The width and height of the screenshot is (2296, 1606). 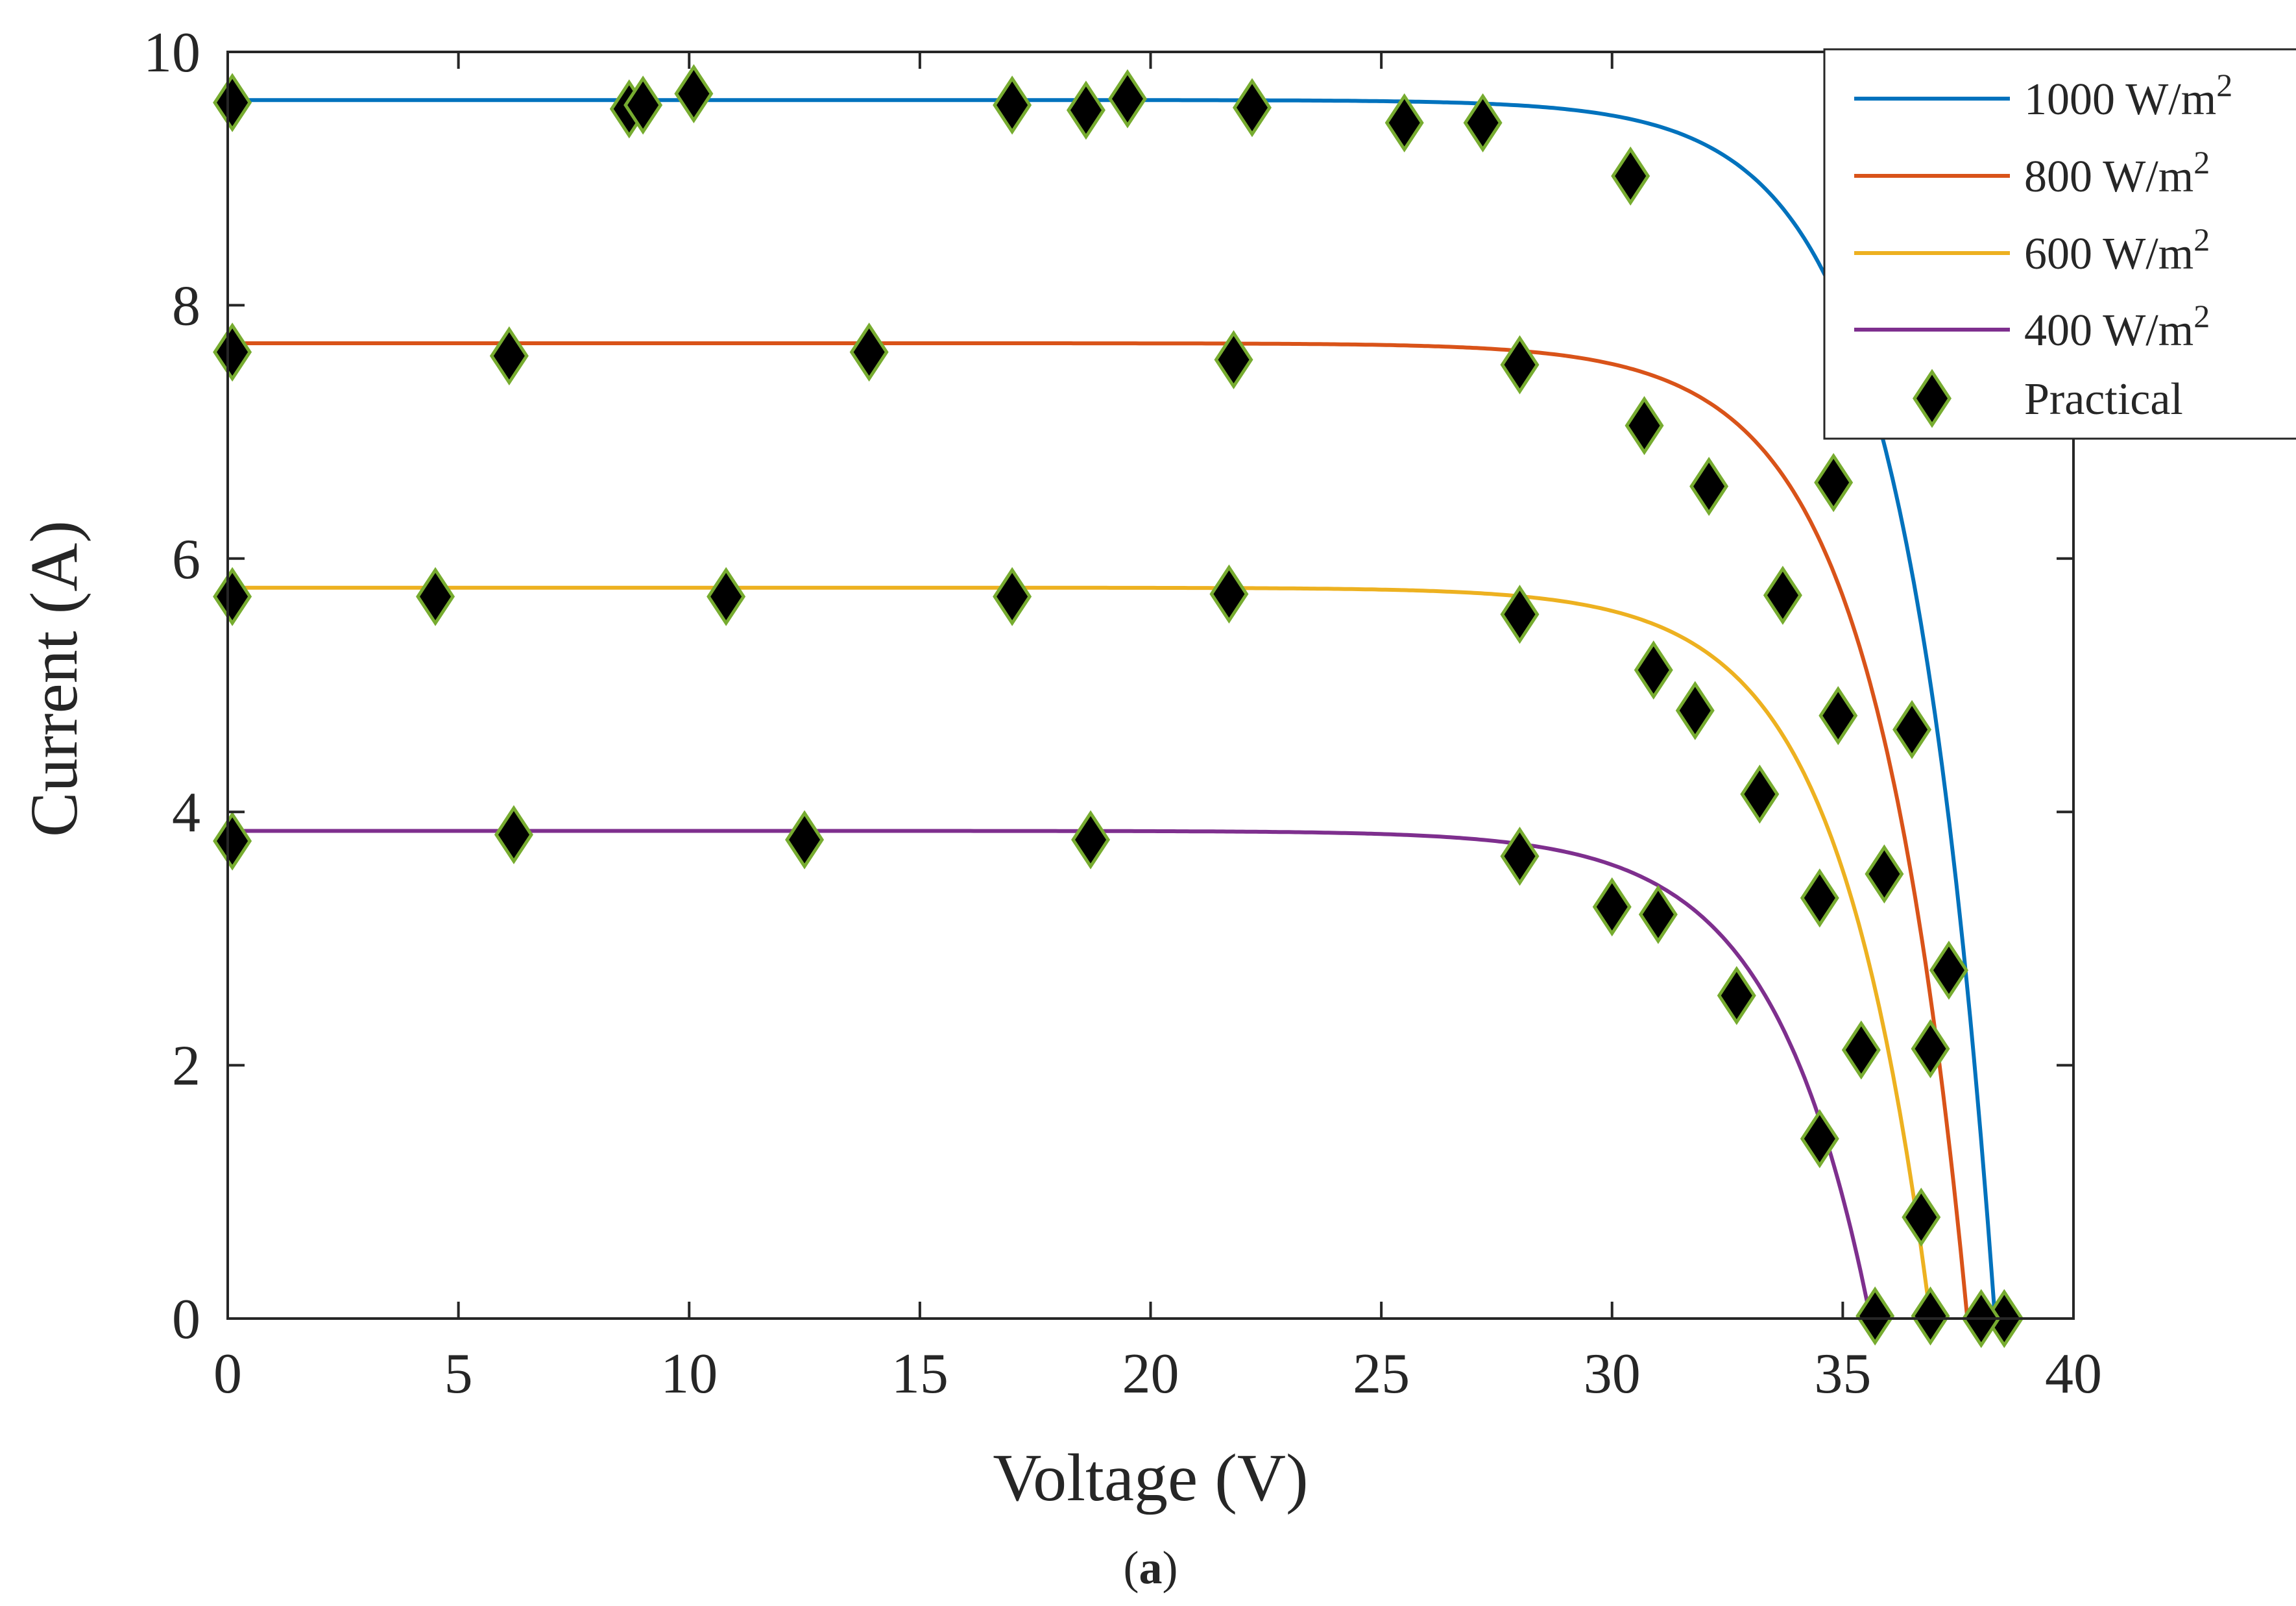 What do you see at coordinates (186, 305) in the screenshot?
I see `y-tick-label: 8` at bounding box center [186, 305].